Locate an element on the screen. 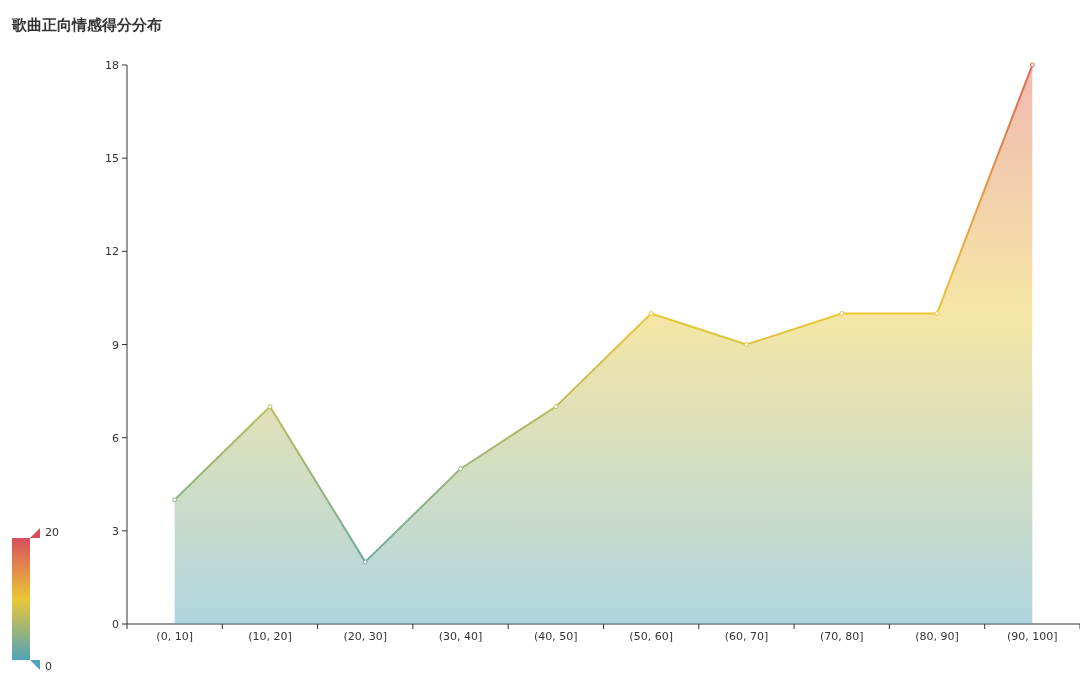 This screenshot has height=677, width=1080. x-tick-label: (60, 70] is located at coordinates (746, 636).